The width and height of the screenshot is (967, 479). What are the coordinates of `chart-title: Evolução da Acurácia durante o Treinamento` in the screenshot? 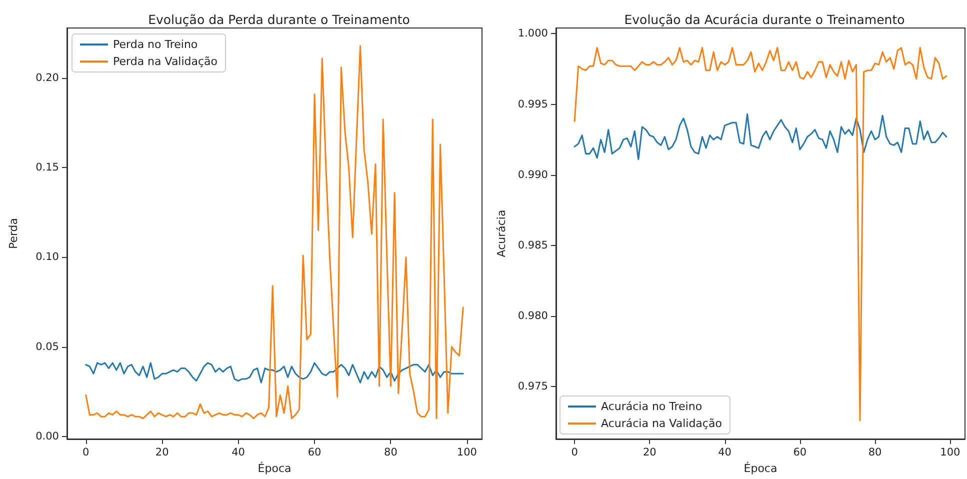 It's located at (764, 19).